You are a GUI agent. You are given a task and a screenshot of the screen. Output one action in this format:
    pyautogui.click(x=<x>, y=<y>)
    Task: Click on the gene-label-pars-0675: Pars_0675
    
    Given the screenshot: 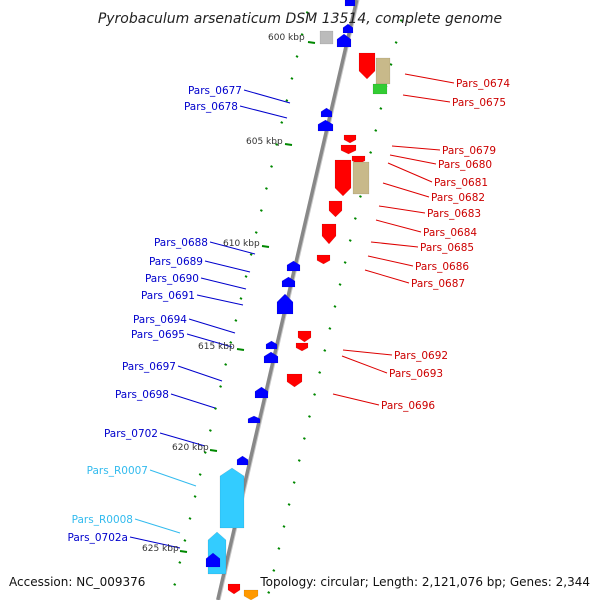 What is the action you would take?
    pyautogui.click(x=479, y=103)
    